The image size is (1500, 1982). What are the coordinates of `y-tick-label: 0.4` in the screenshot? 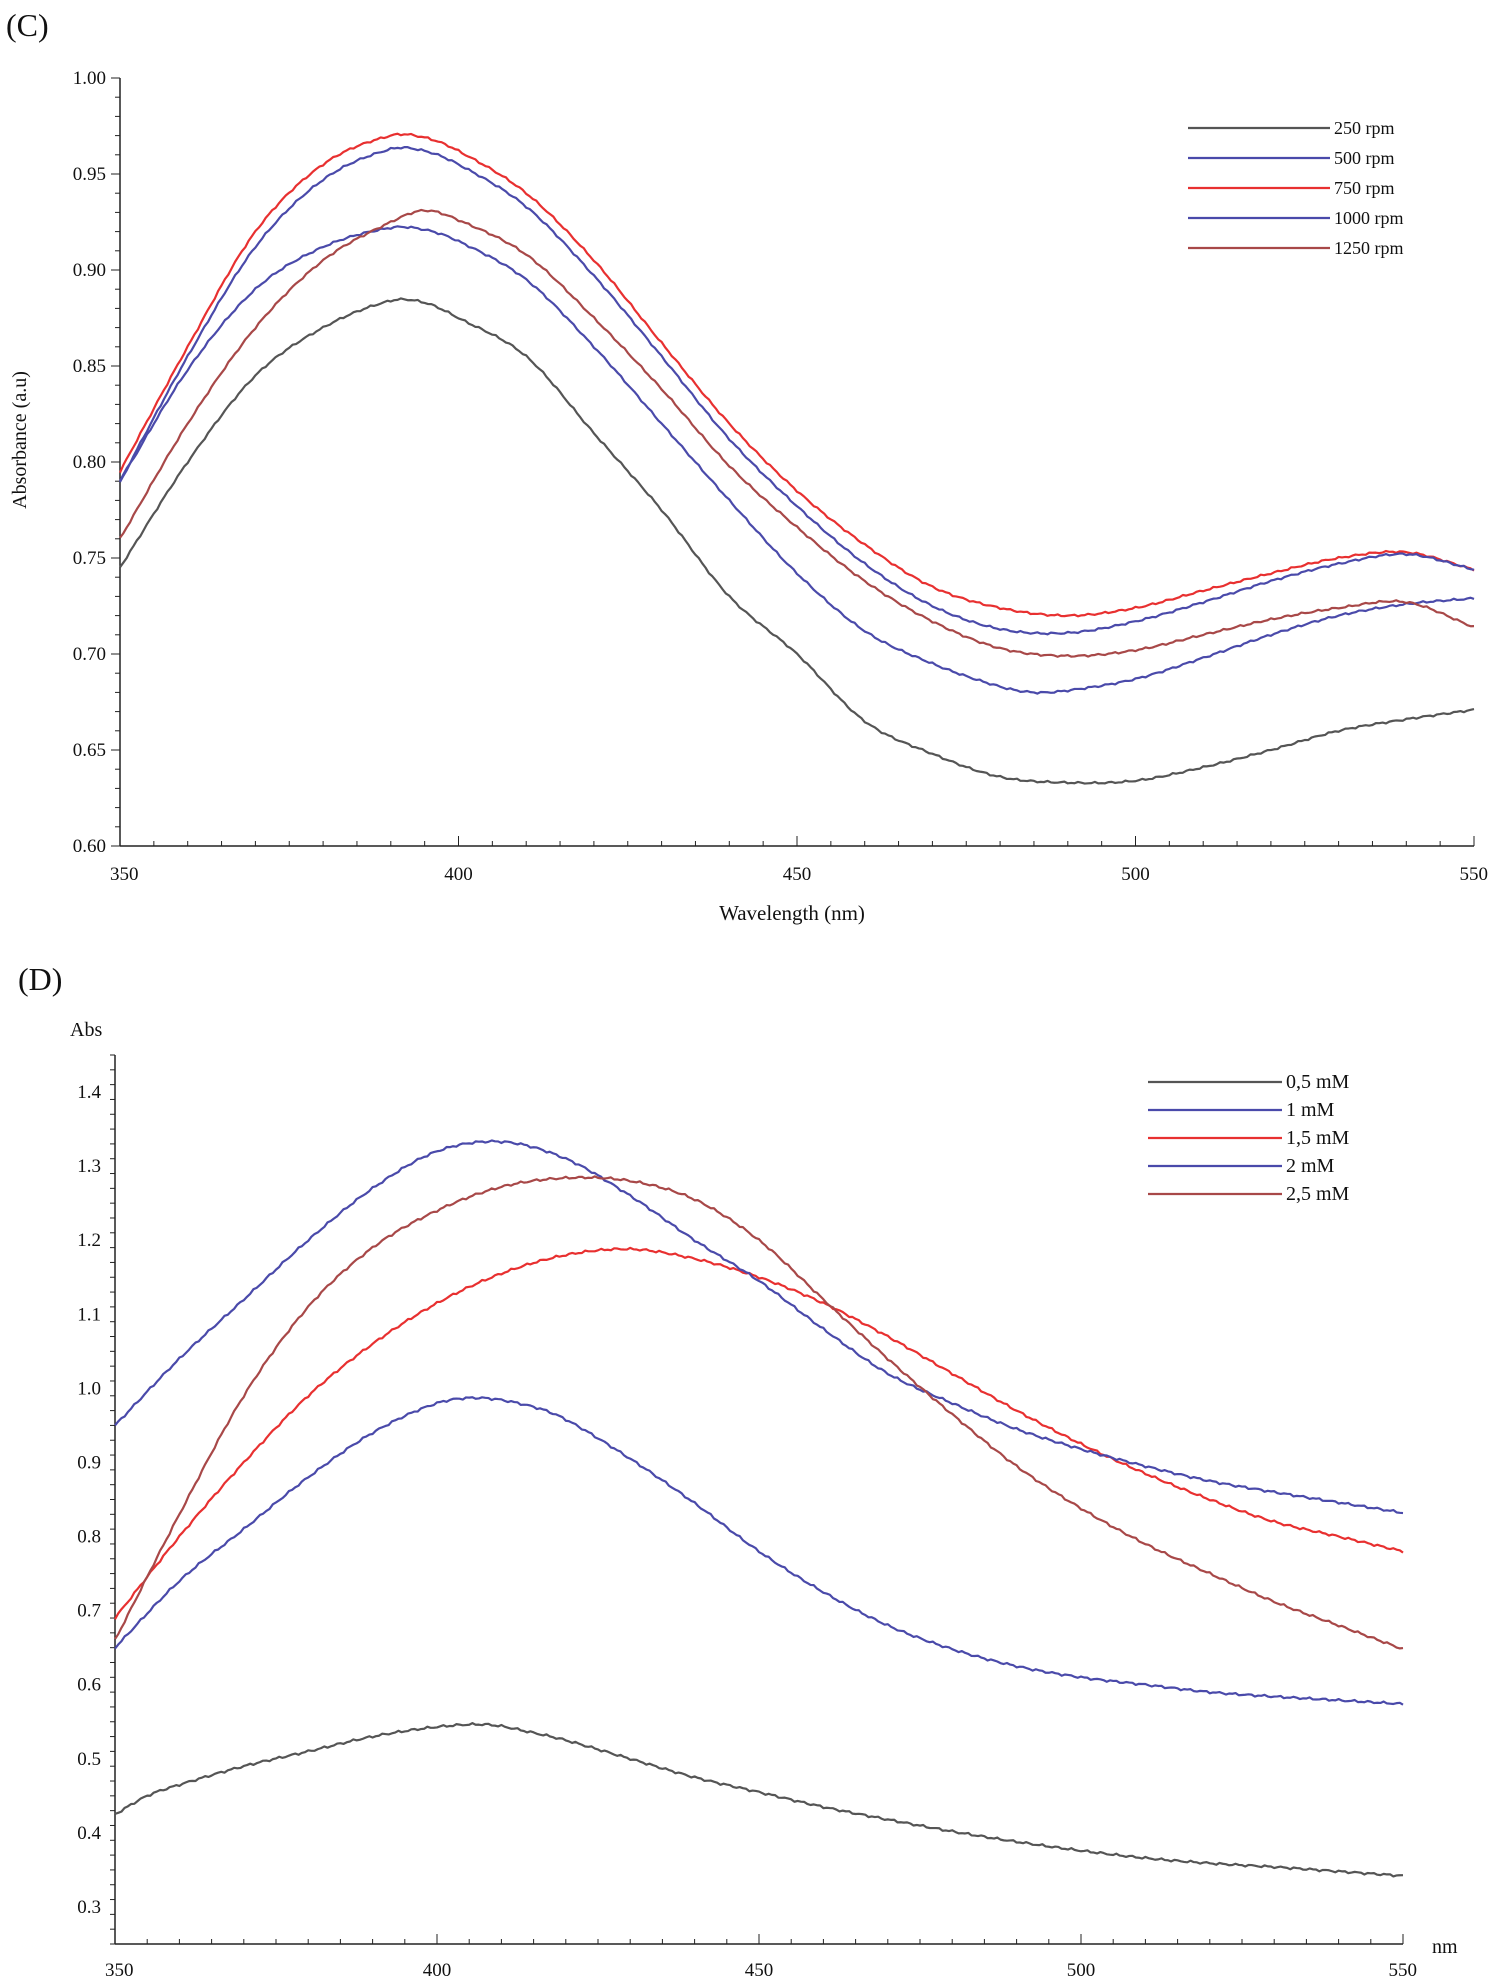 It's located at (89, 1833).